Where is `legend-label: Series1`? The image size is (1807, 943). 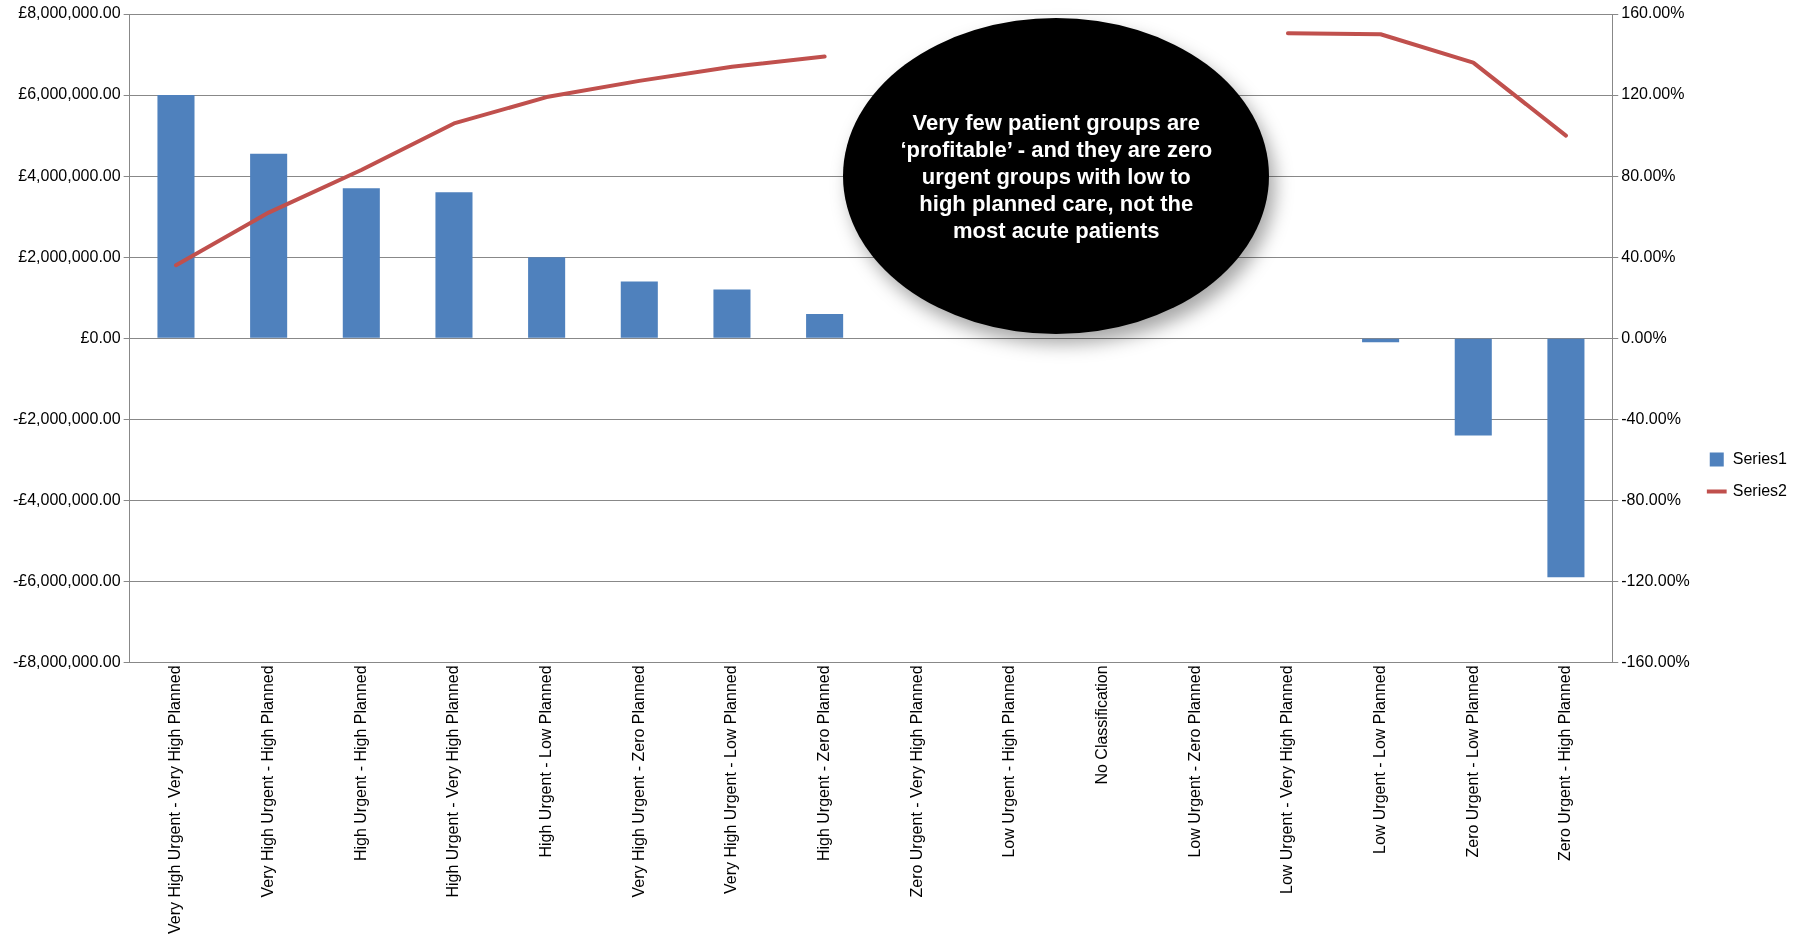
legend-label: Series1 is located at coordinates (1760, 458).